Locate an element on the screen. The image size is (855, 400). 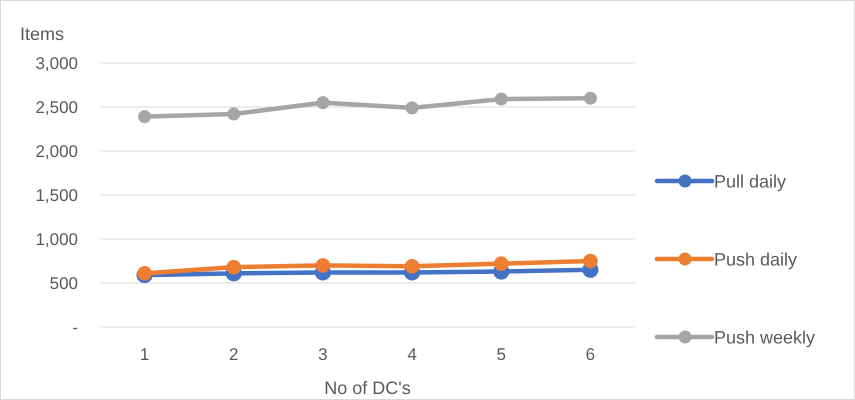
y-tick-label: 3,000 is located at coordinates (56, 63).